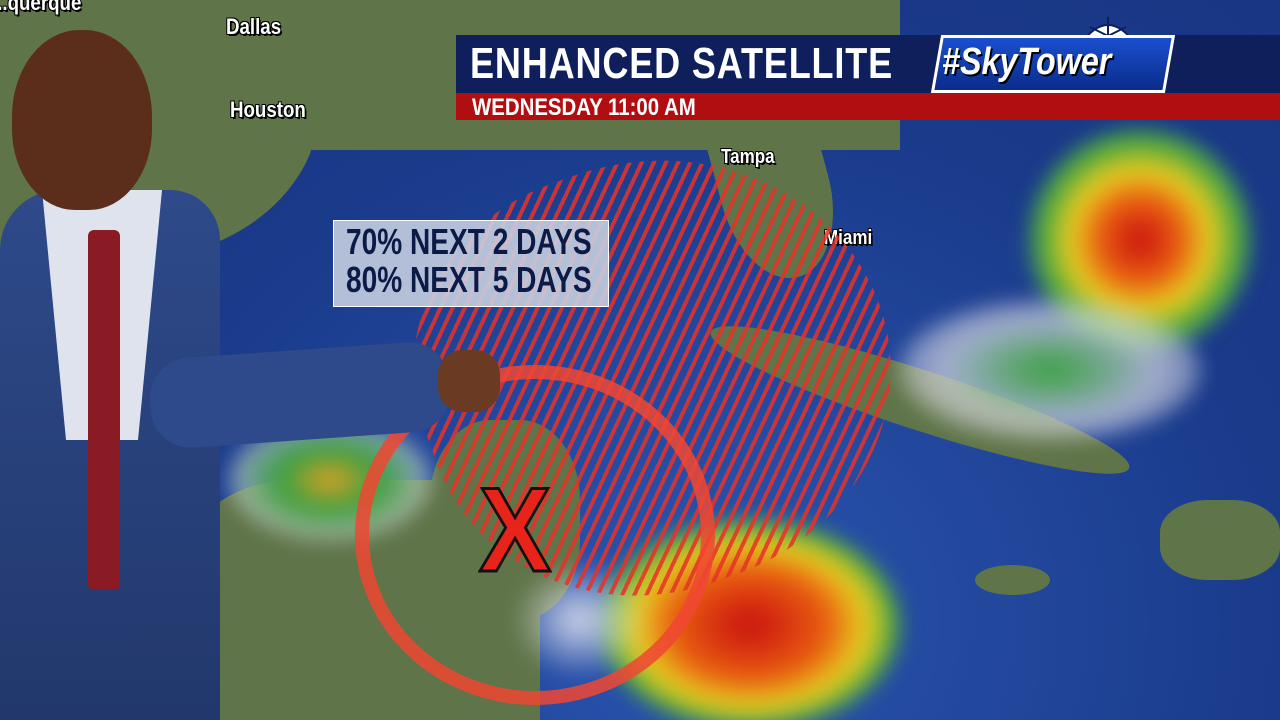  I want to click on land-jamaica, so click(1012, 580).